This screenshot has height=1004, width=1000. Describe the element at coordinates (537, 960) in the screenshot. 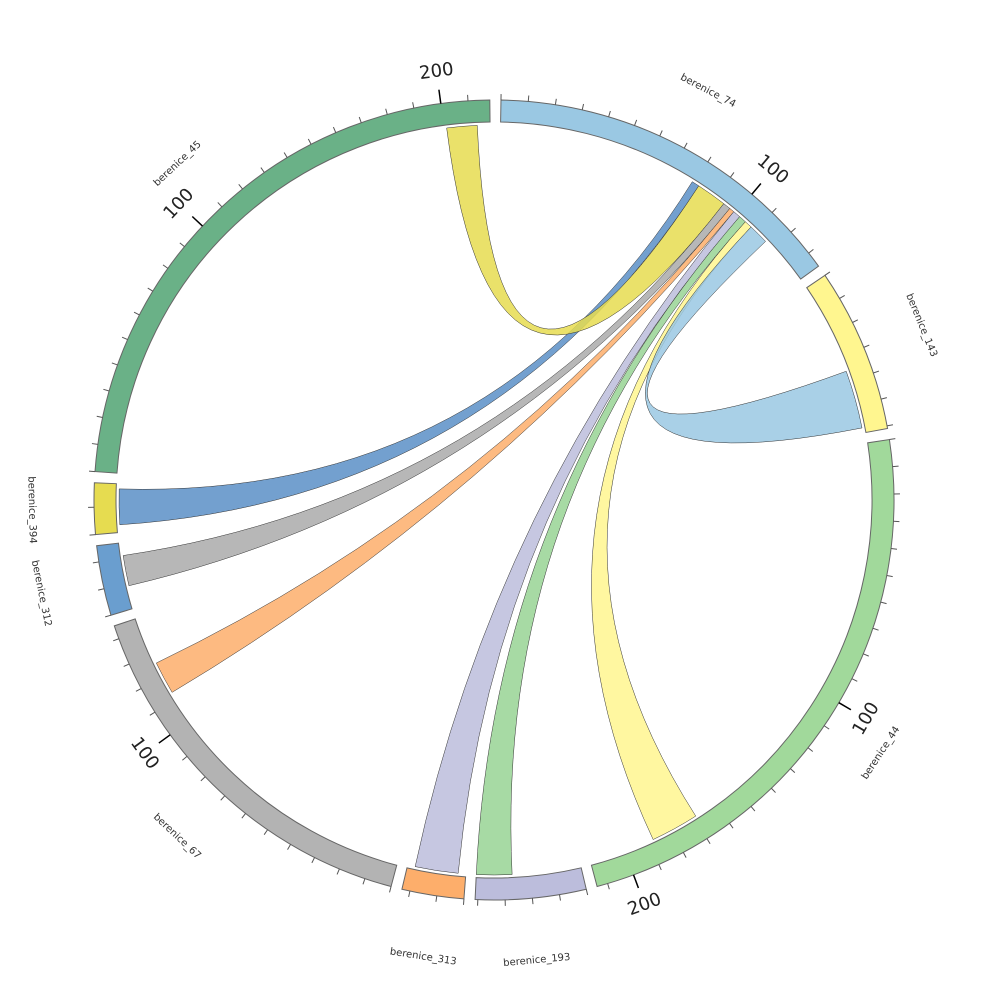

I see `segment-label: berenice_193` at that location.